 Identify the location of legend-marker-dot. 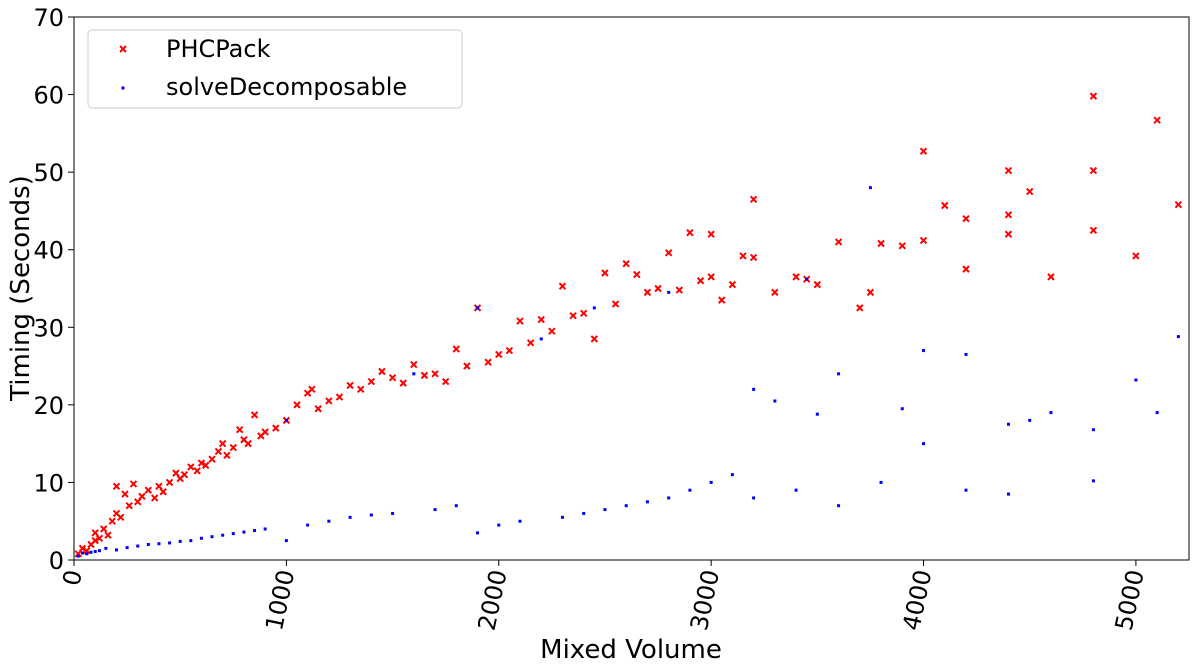
(123, 88).